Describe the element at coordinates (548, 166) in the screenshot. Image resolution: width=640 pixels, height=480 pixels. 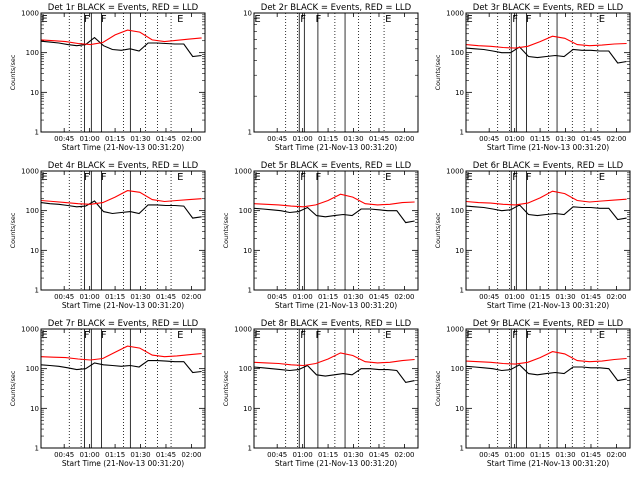
I see `panel-title: Det 6r BLACK = Events, RED = LLD` at that location.